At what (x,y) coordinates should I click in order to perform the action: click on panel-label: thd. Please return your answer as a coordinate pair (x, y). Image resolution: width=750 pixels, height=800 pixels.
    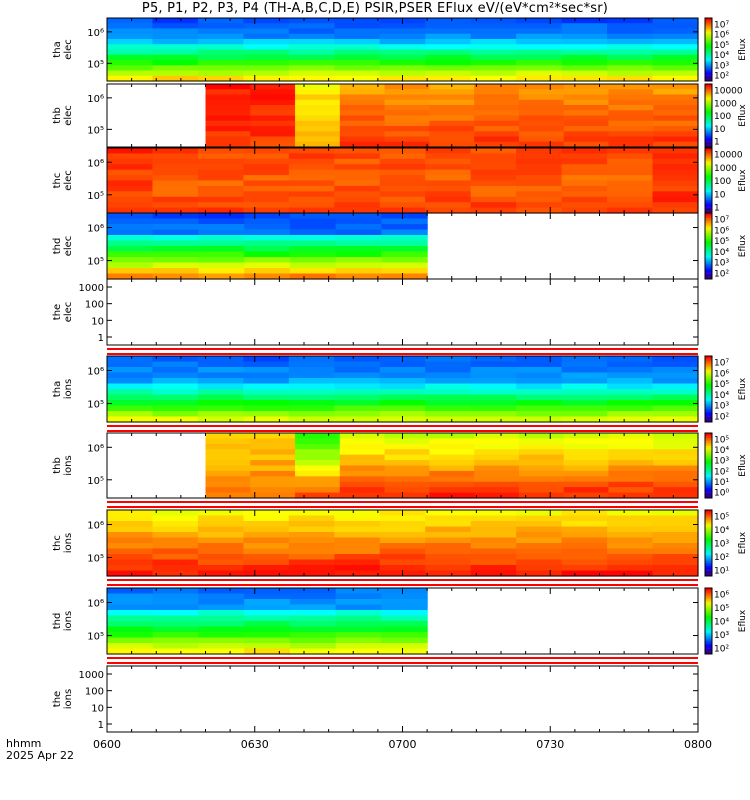
    Looking at the image, I should click on (57, 246).